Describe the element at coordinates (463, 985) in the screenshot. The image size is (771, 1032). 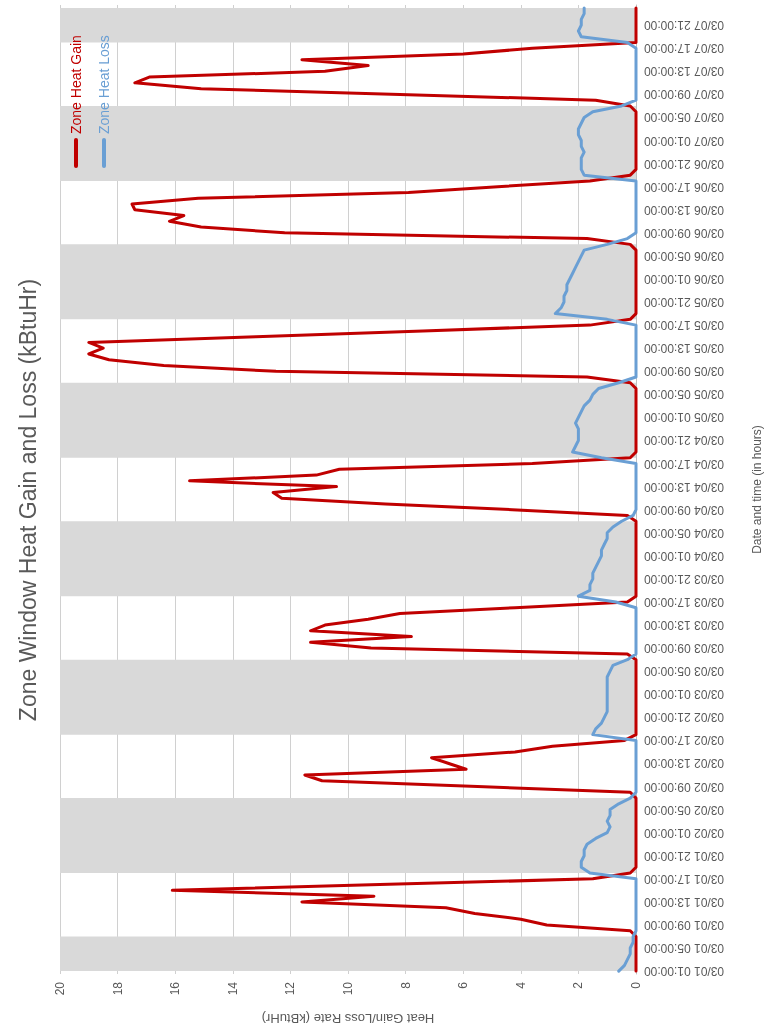
I see `x-tick-label: 6` at that location.